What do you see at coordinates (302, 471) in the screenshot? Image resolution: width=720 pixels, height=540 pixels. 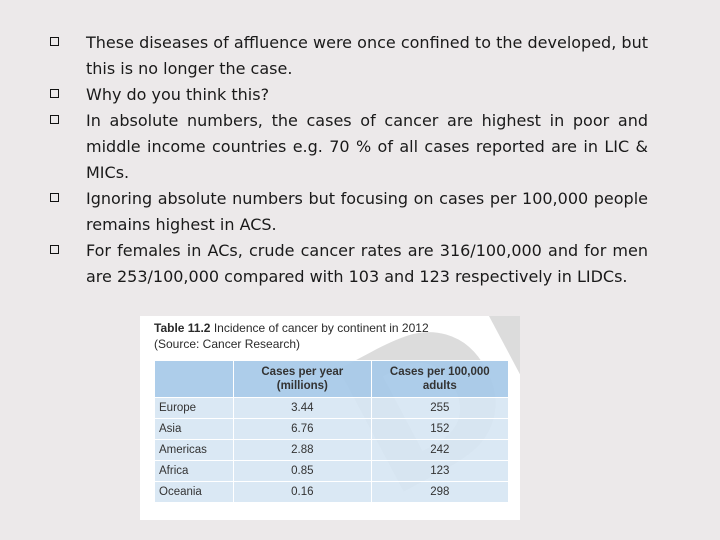 I see `cases-per-year-cell: 0.85` at bounding box center [302, 471].